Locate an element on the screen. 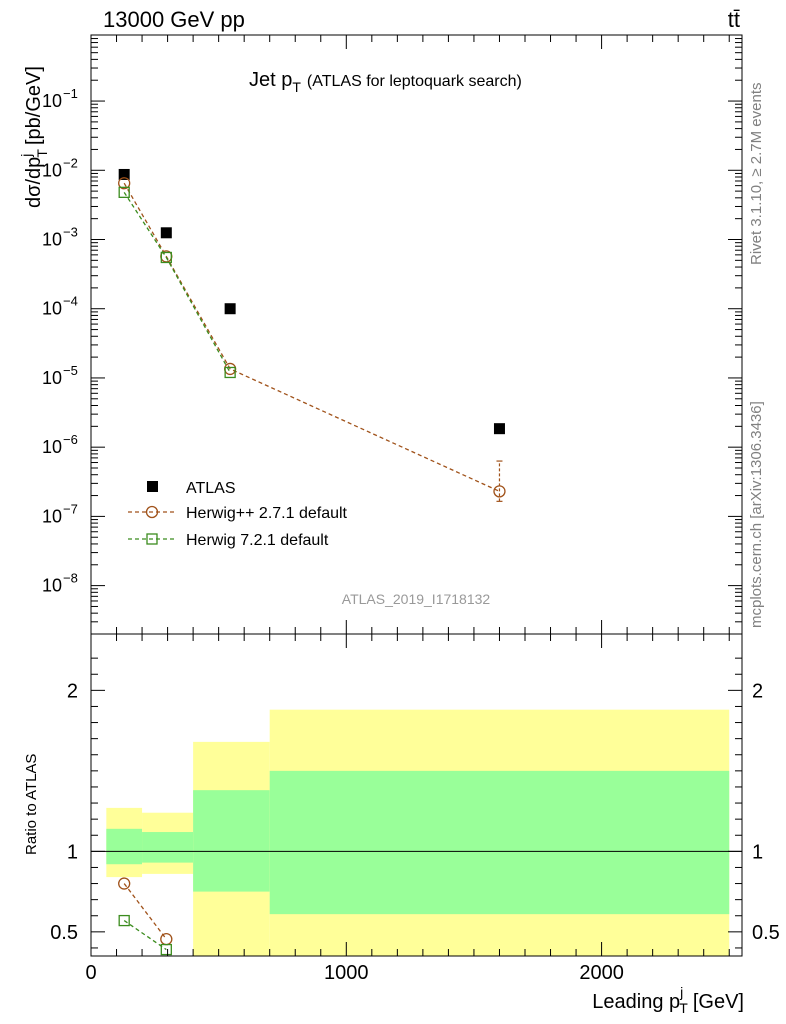  plot-title-note: (ATLAS for leptoquark search) is located at coordinates (414, 81).